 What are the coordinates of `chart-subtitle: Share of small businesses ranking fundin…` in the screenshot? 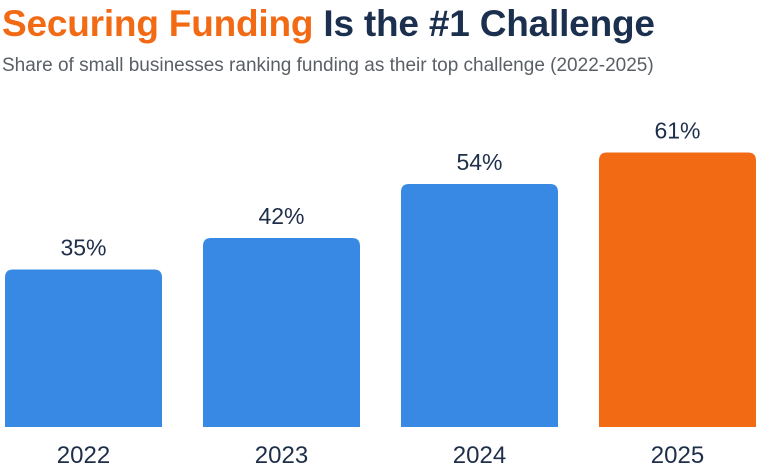 It's located at (328, 65).